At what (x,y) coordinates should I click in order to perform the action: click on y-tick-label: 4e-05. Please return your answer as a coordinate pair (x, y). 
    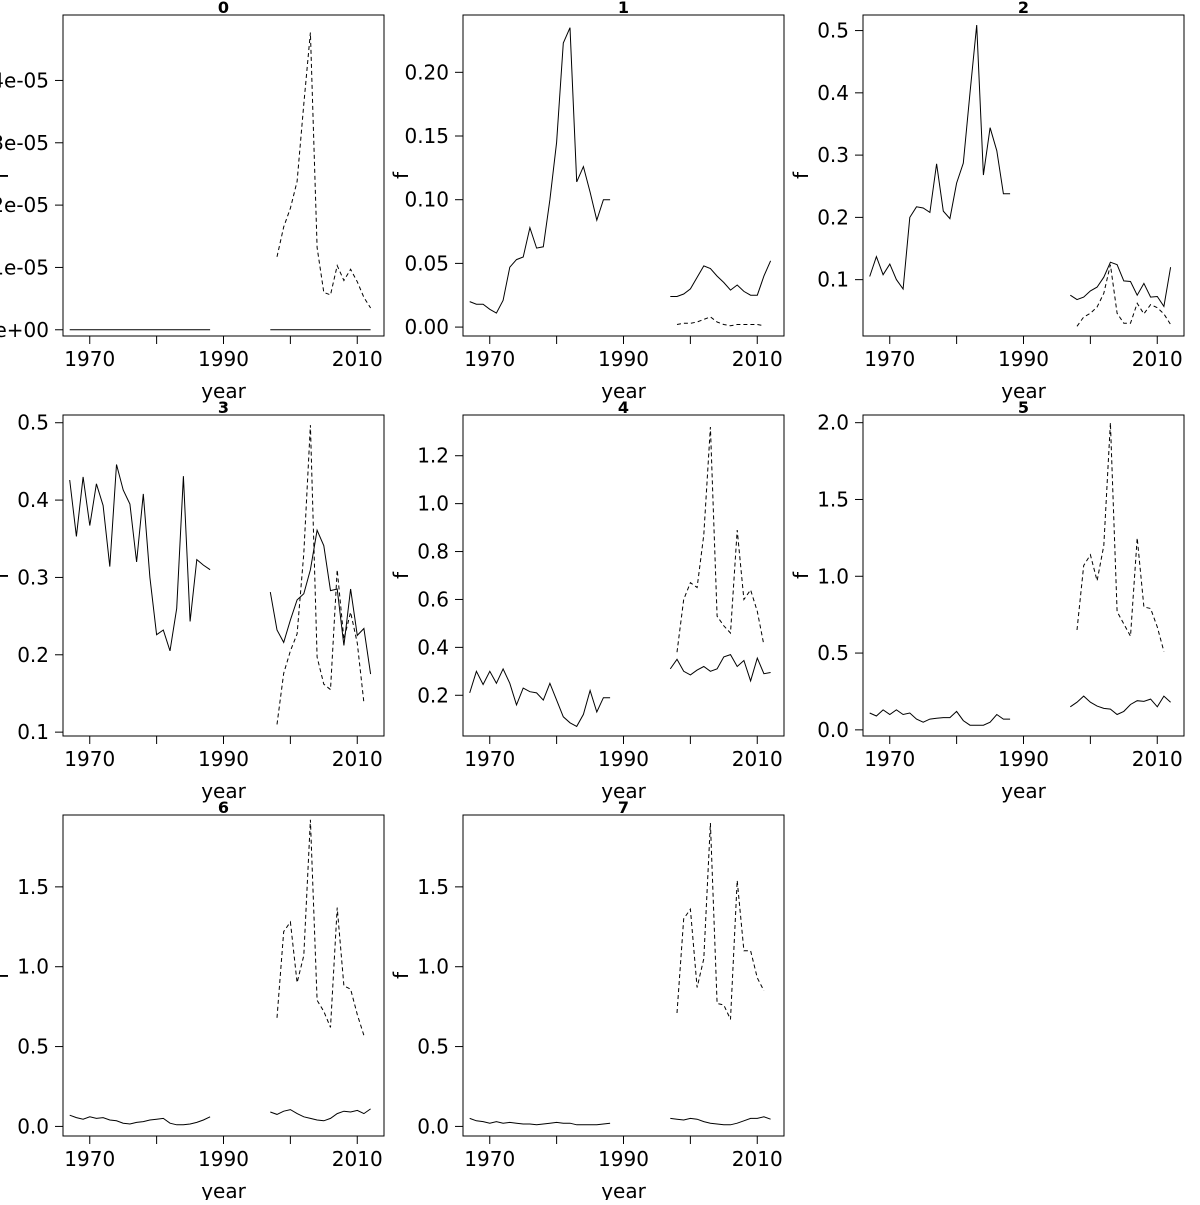
    Looking at the image, I should click on (24, 80).